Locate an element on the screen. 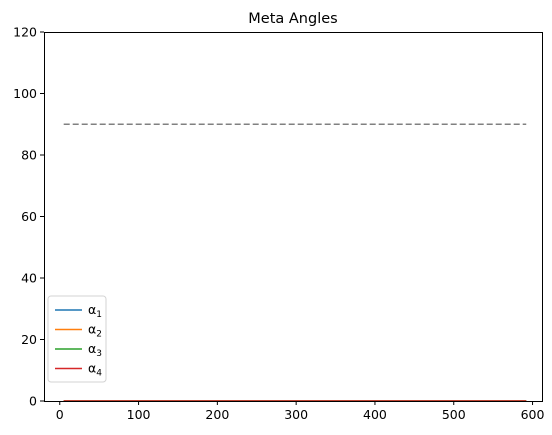  y-axis: 0 20 40 60 80 100 120 is located at coordinates (28, 217).